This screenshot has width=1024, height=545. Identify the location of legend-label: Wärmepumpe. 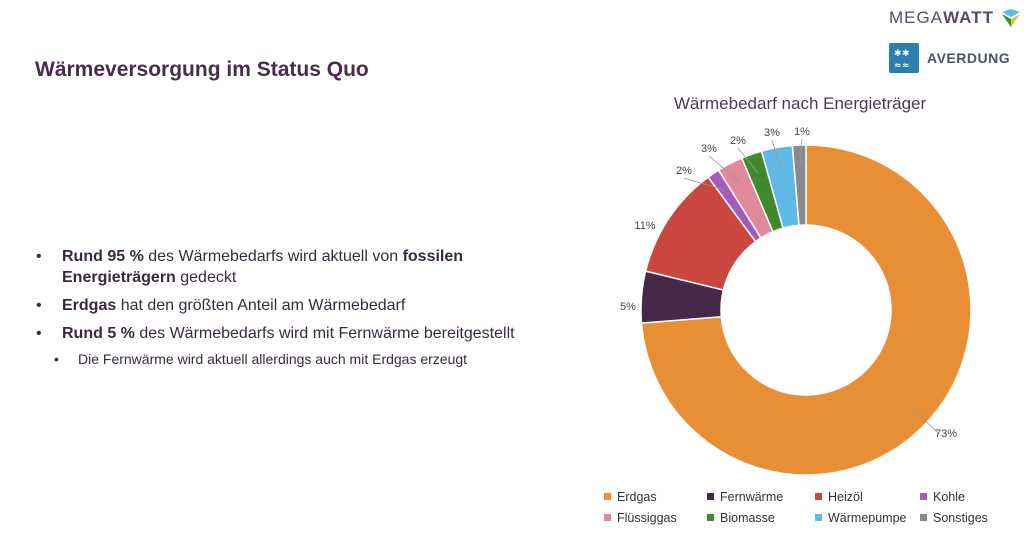
(867, 517).